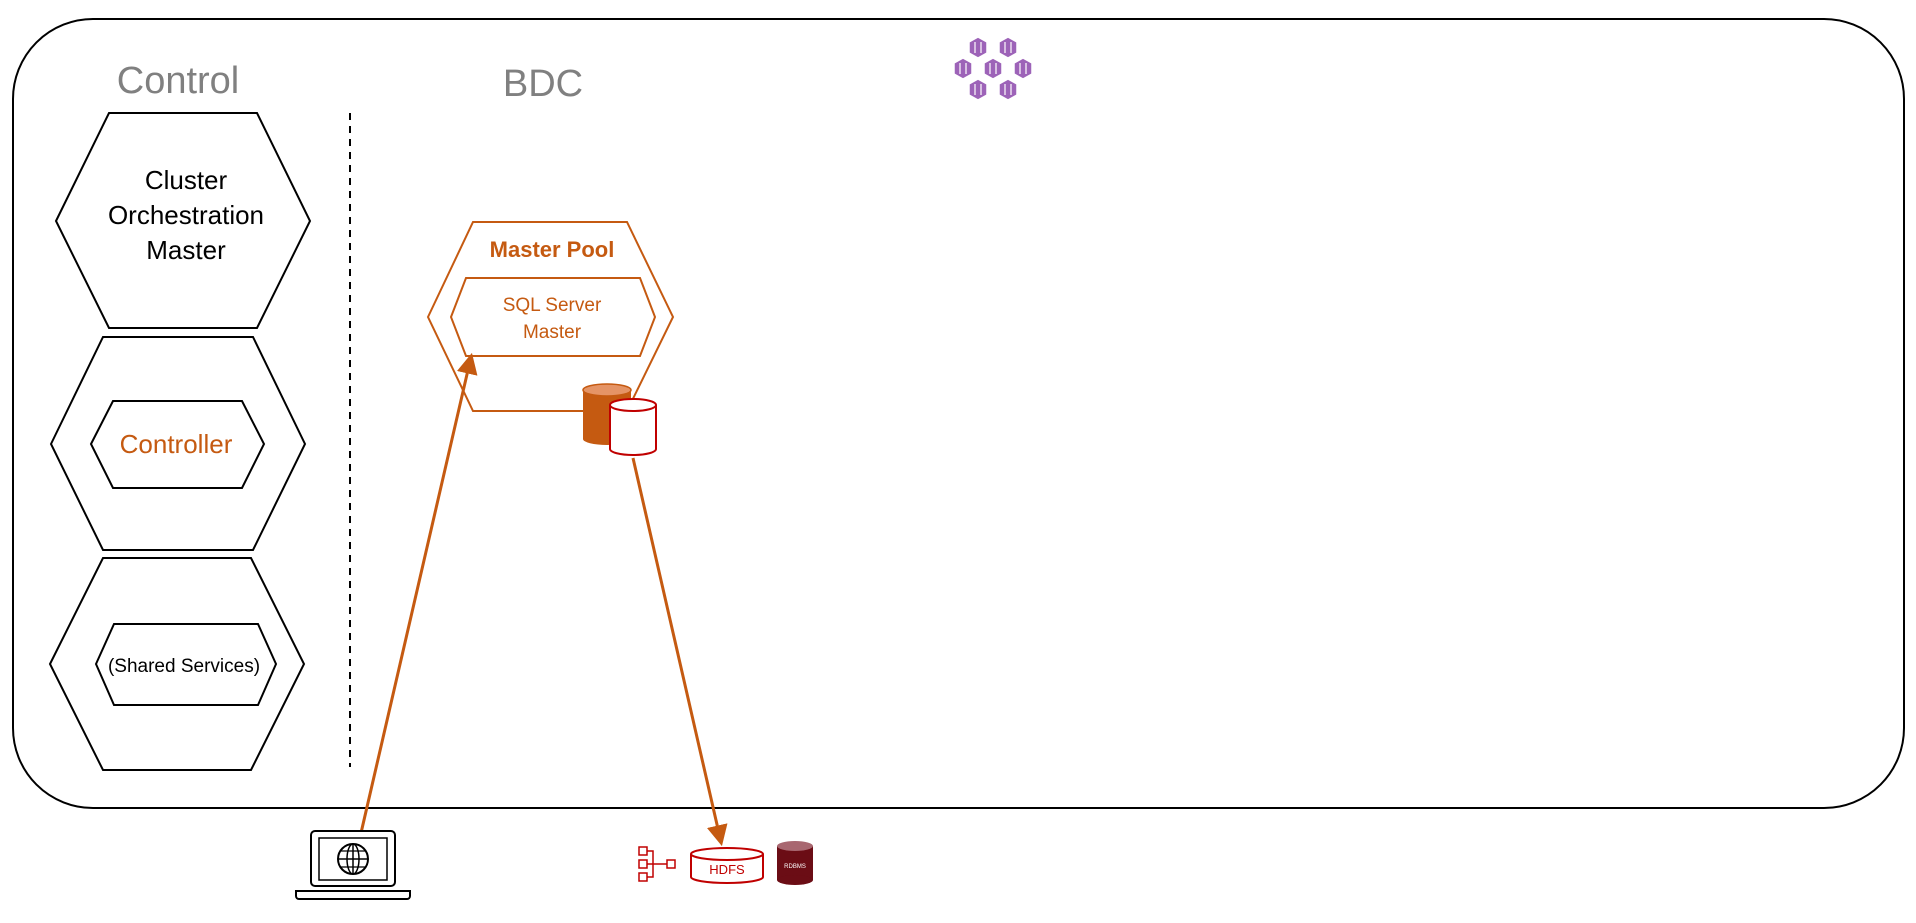 This screenshot has width=1916, height=923. Describe the element at coordinates (353, 865) in the screenshot. I see `laptop-globe-icon` at that location.